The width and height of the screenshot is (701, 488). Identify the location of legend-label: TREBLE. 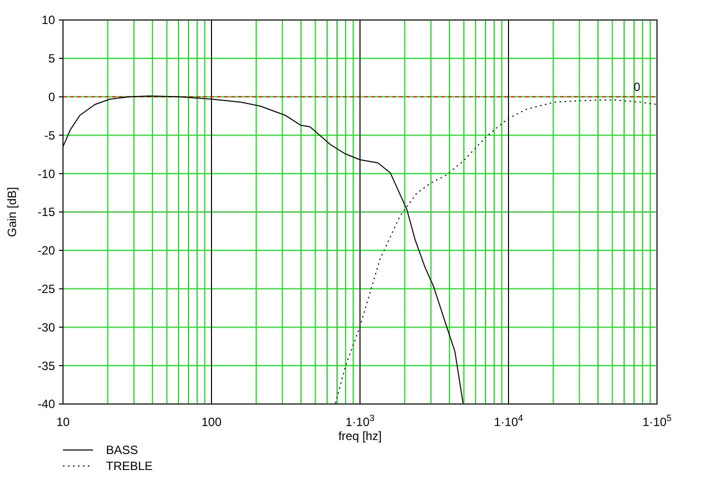
(129, 466).